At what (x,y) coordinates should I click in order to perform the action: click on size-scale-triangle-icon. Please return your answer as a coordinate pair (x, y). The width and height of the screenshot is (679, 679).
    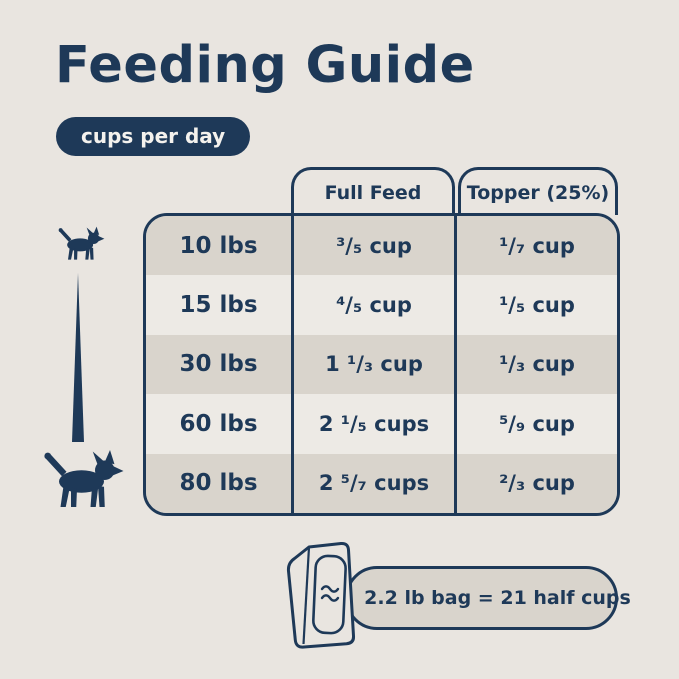
    Looking at the image, I should click on (78, 357).